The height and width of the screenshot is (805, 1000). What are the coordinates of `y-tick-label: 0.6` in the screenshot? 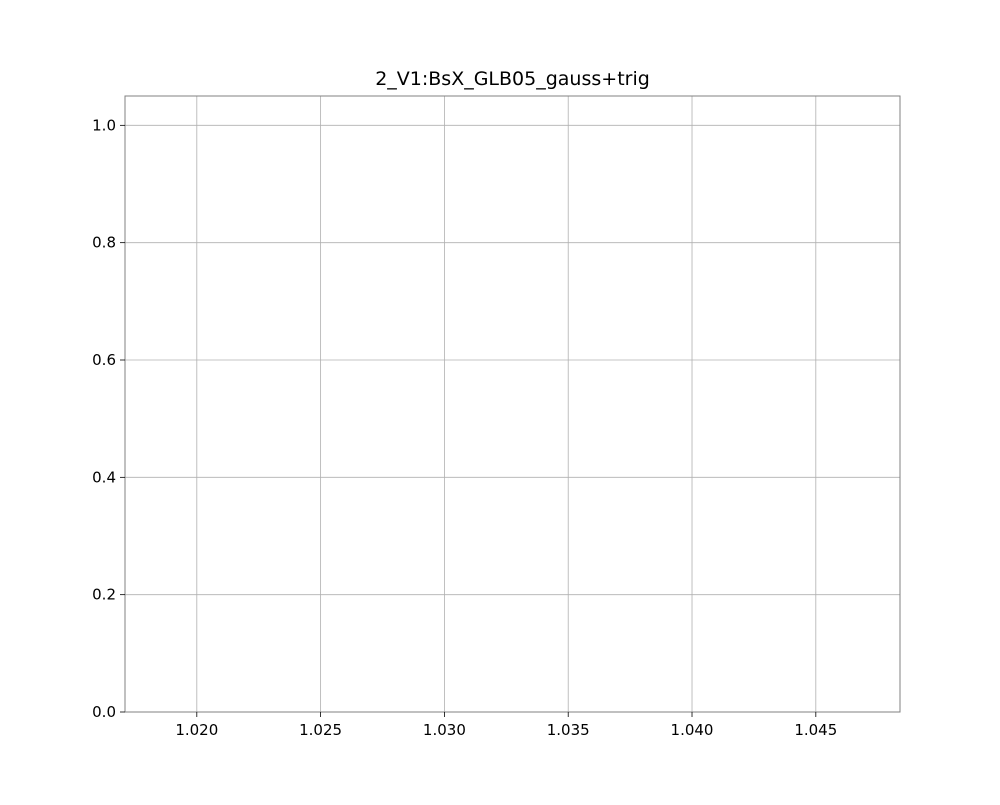 It's located at (104, 360).